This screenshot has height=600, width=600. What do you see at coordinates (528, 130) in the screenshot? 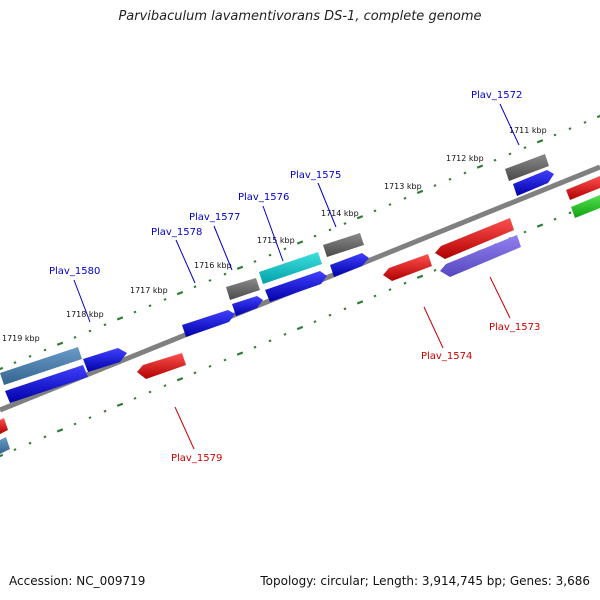
I see `scale-label: 1711 kbp` at bounding box center [528, 130].